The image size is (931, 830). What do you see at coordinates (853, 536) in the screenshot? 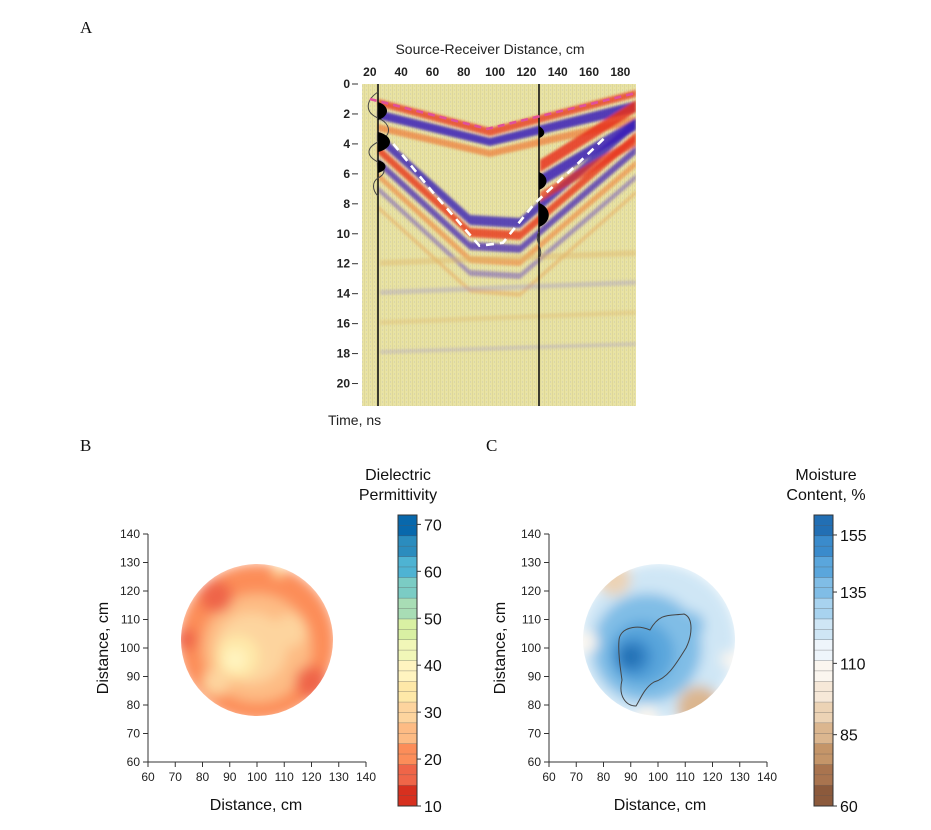
I see `colorbar-tick-label: 155` at bounding box center [853, 536].